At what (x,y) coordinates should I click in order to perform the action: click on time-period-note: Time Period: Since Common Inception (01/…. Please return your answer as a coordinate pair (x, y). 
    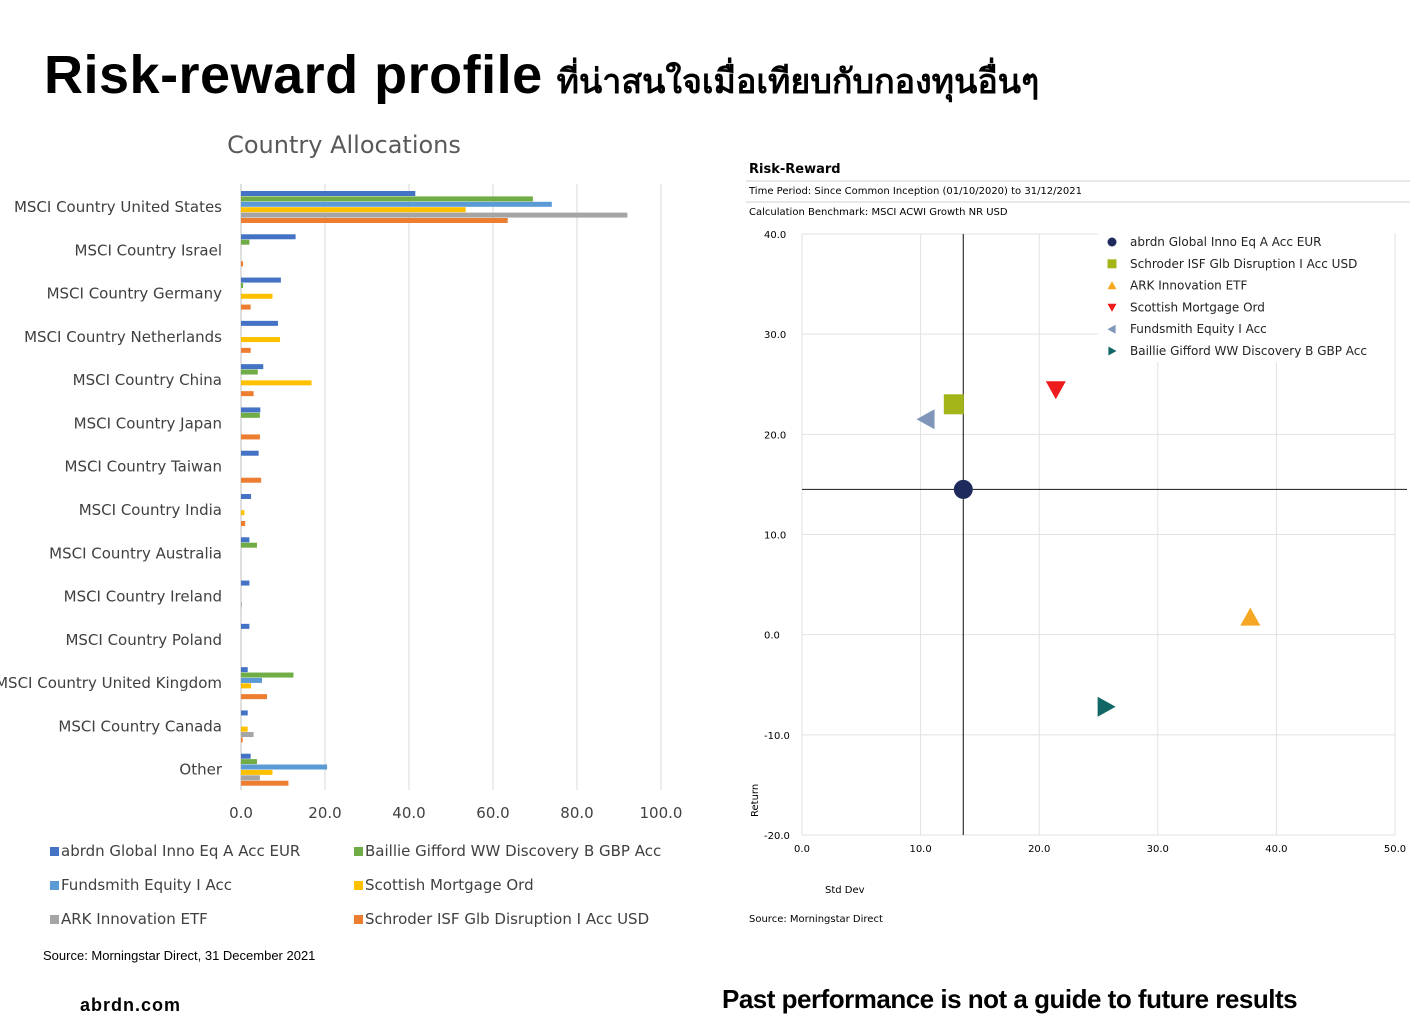
    Looking at the image, I should click on (915, 191).